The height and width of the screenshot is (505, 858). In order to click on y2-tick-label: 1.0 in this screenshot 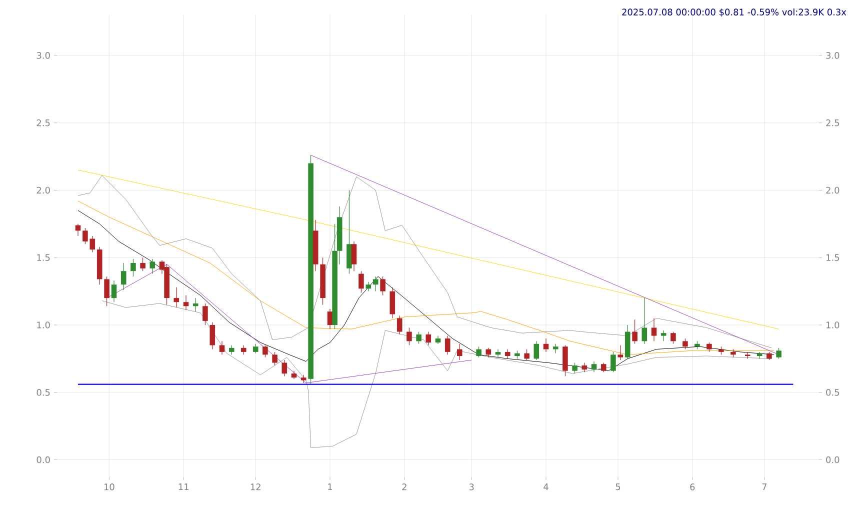, I will do `click(833, 325)`.